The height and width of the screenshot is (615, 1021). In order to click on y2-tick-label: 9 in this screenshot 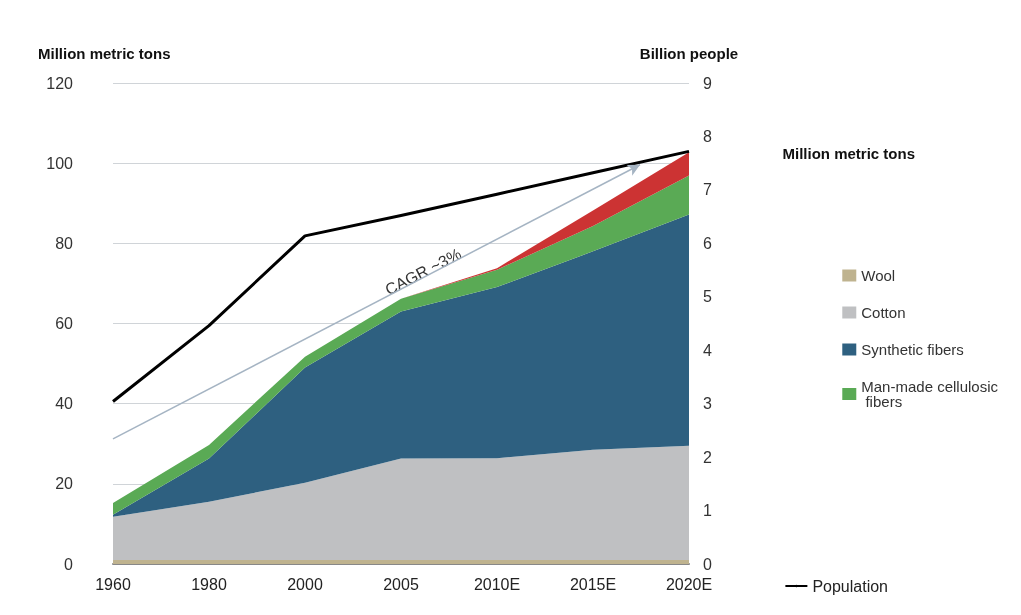, I will do `click(707, 83)`.